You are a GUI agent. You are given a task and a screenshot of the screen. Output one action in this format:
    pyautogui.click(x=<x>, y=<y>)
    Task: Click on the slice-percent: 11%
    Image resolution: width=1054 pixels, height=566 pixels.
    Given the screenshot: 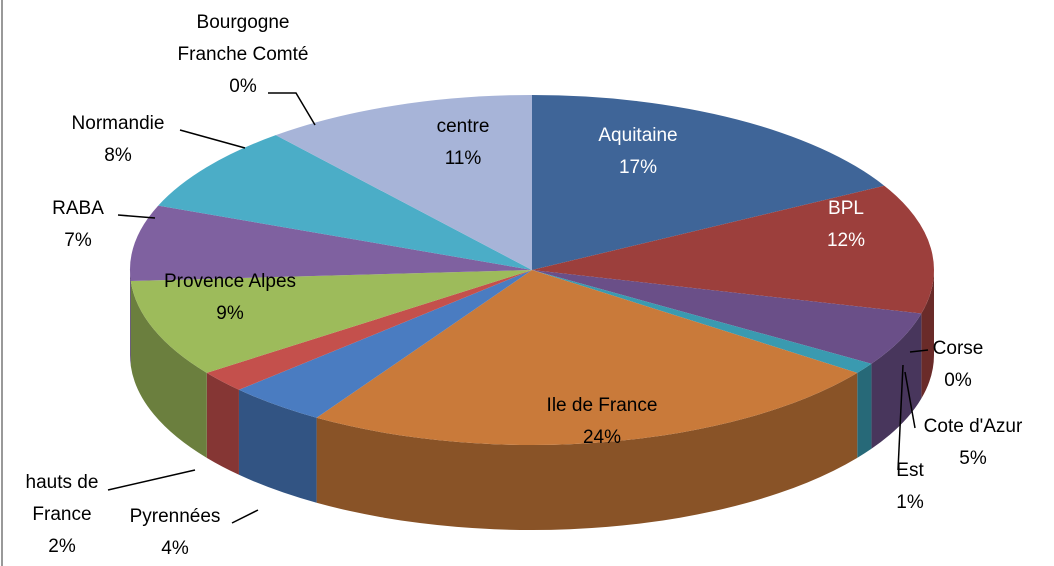 What is the action you would take?
    pyautogui.click(x=463, y=158)
    